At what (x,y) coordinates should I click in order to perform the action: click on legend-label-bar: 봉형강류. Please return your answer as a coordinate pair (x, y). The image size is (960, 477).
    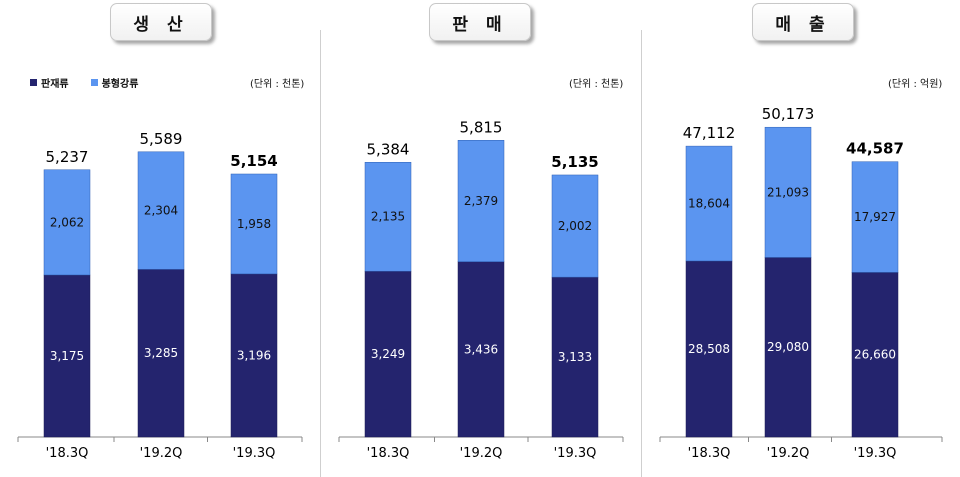
    Looking at the image, I should click on (120, 84).